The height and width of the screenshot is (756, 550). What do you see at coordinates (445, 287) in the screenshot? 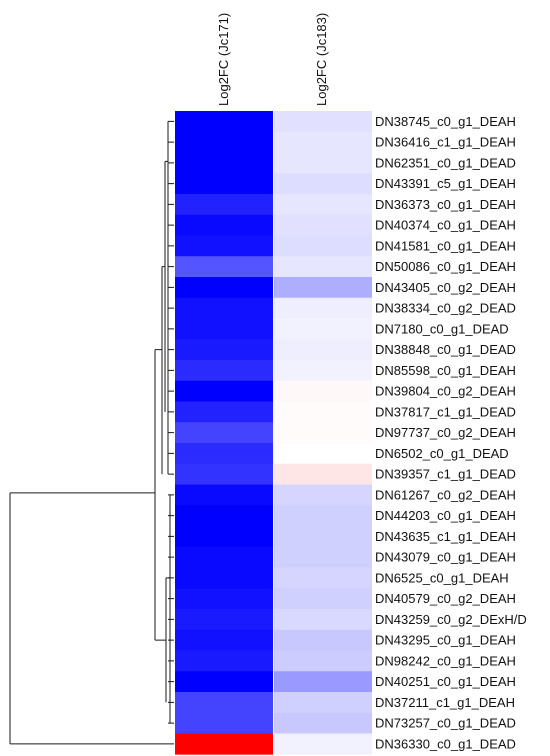
I see `row-label: DN43405_c0_g2_DEAH` at bounding box center [445, 287].